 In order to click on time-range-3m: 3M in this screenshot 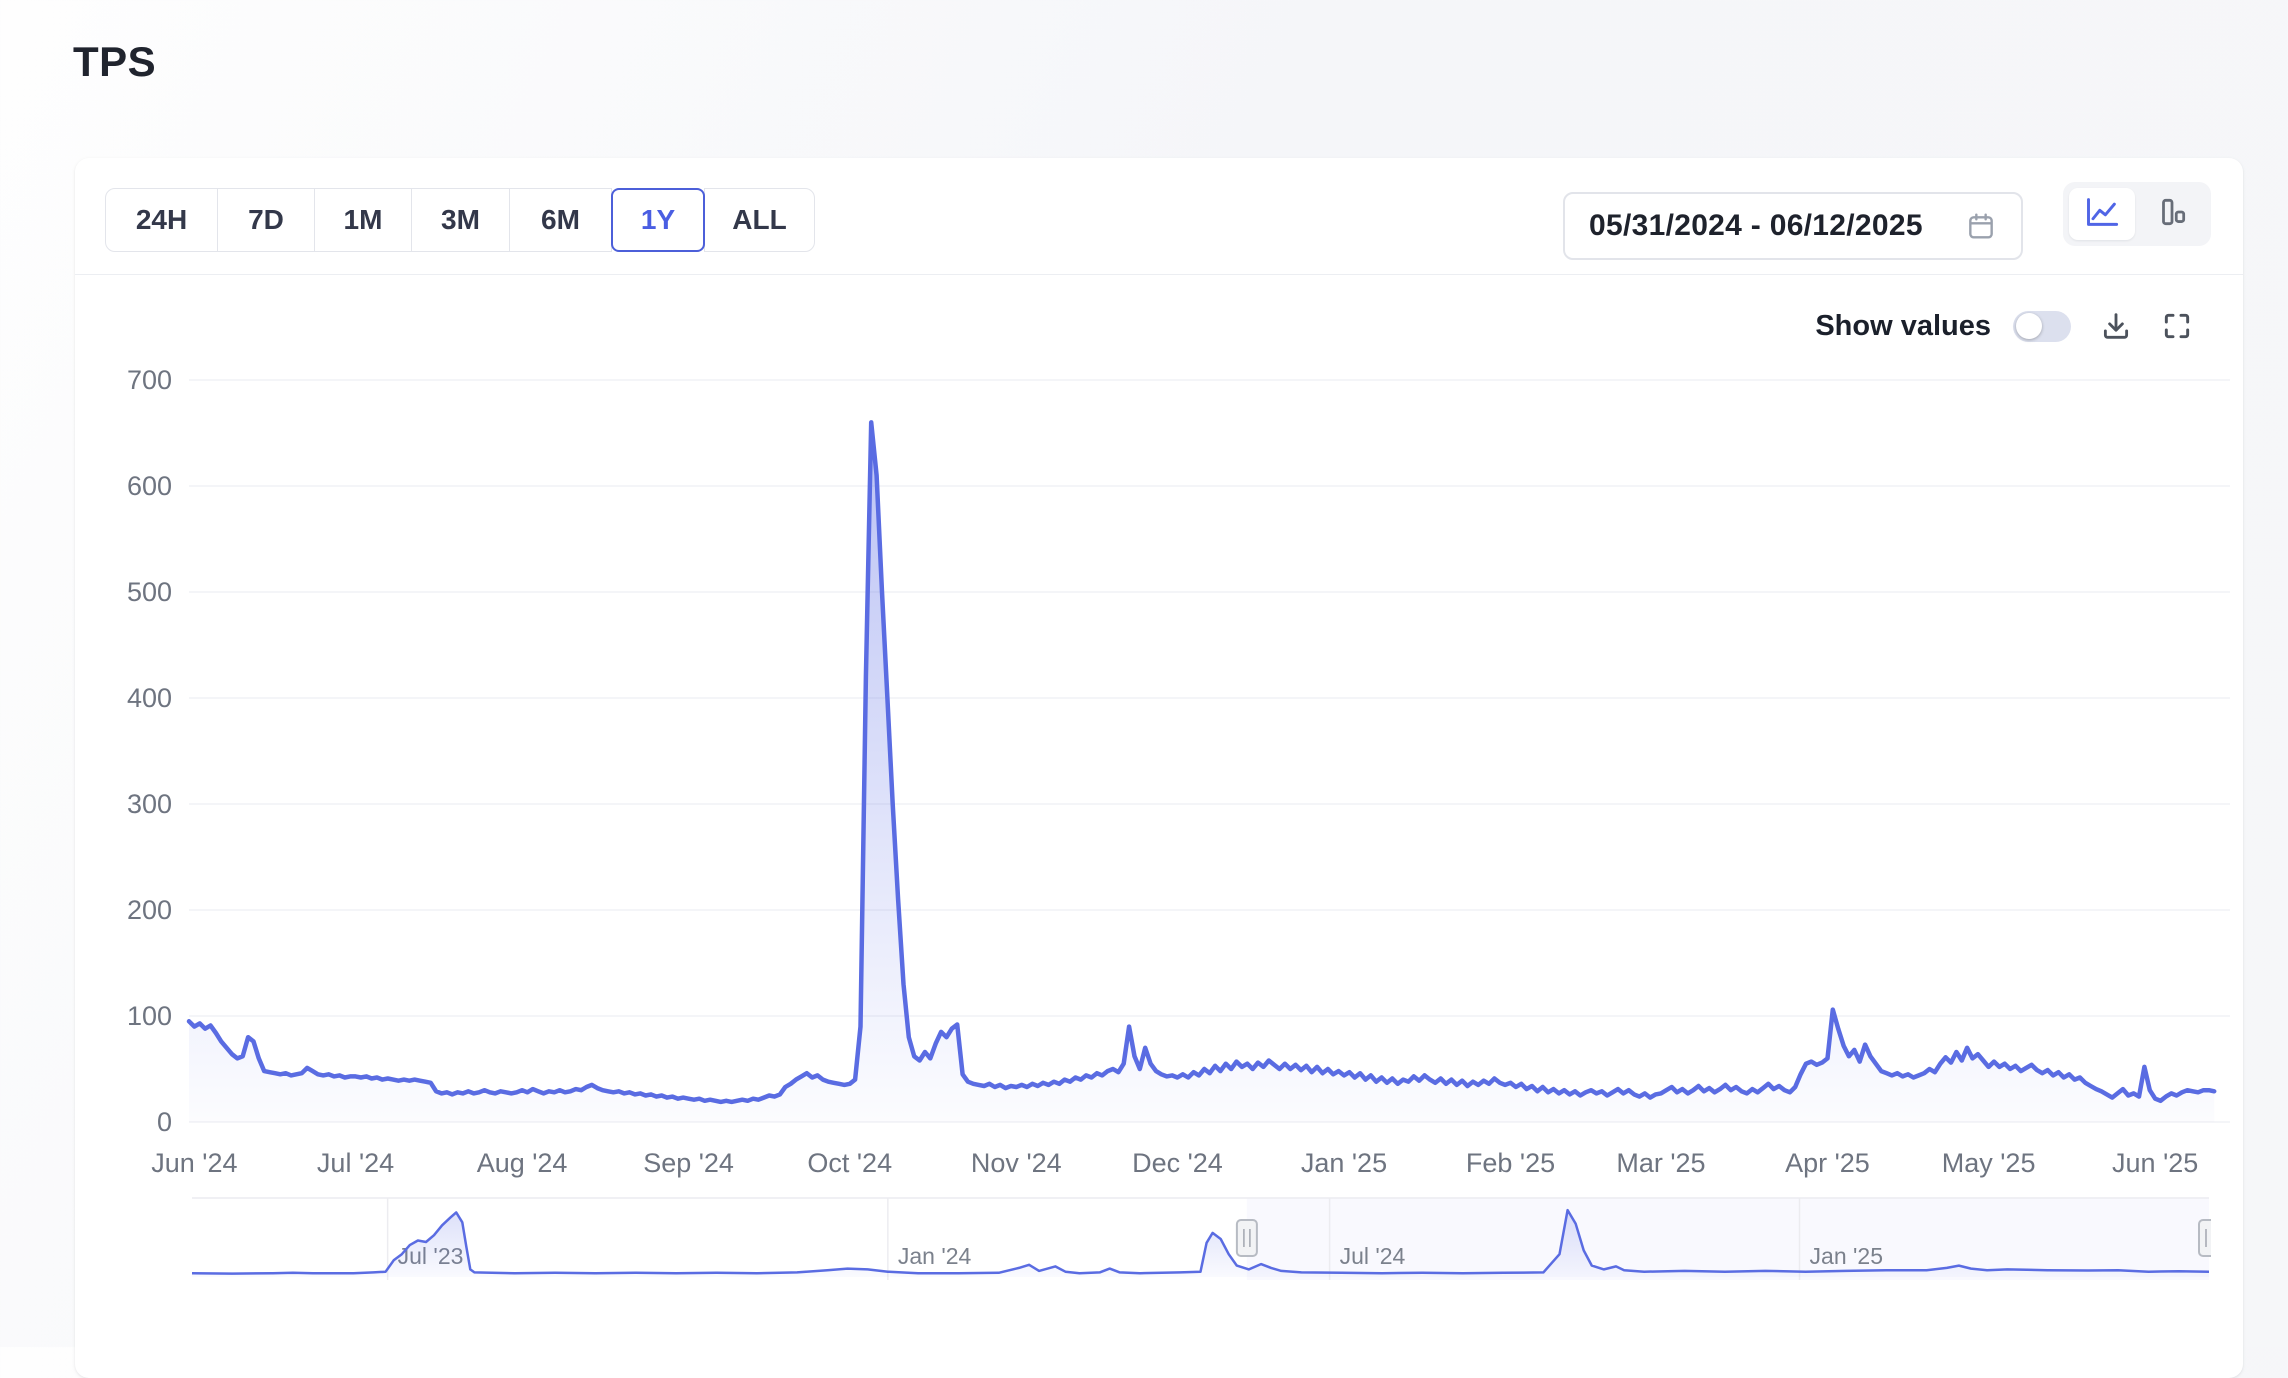, I will do `click(460, 220)`.